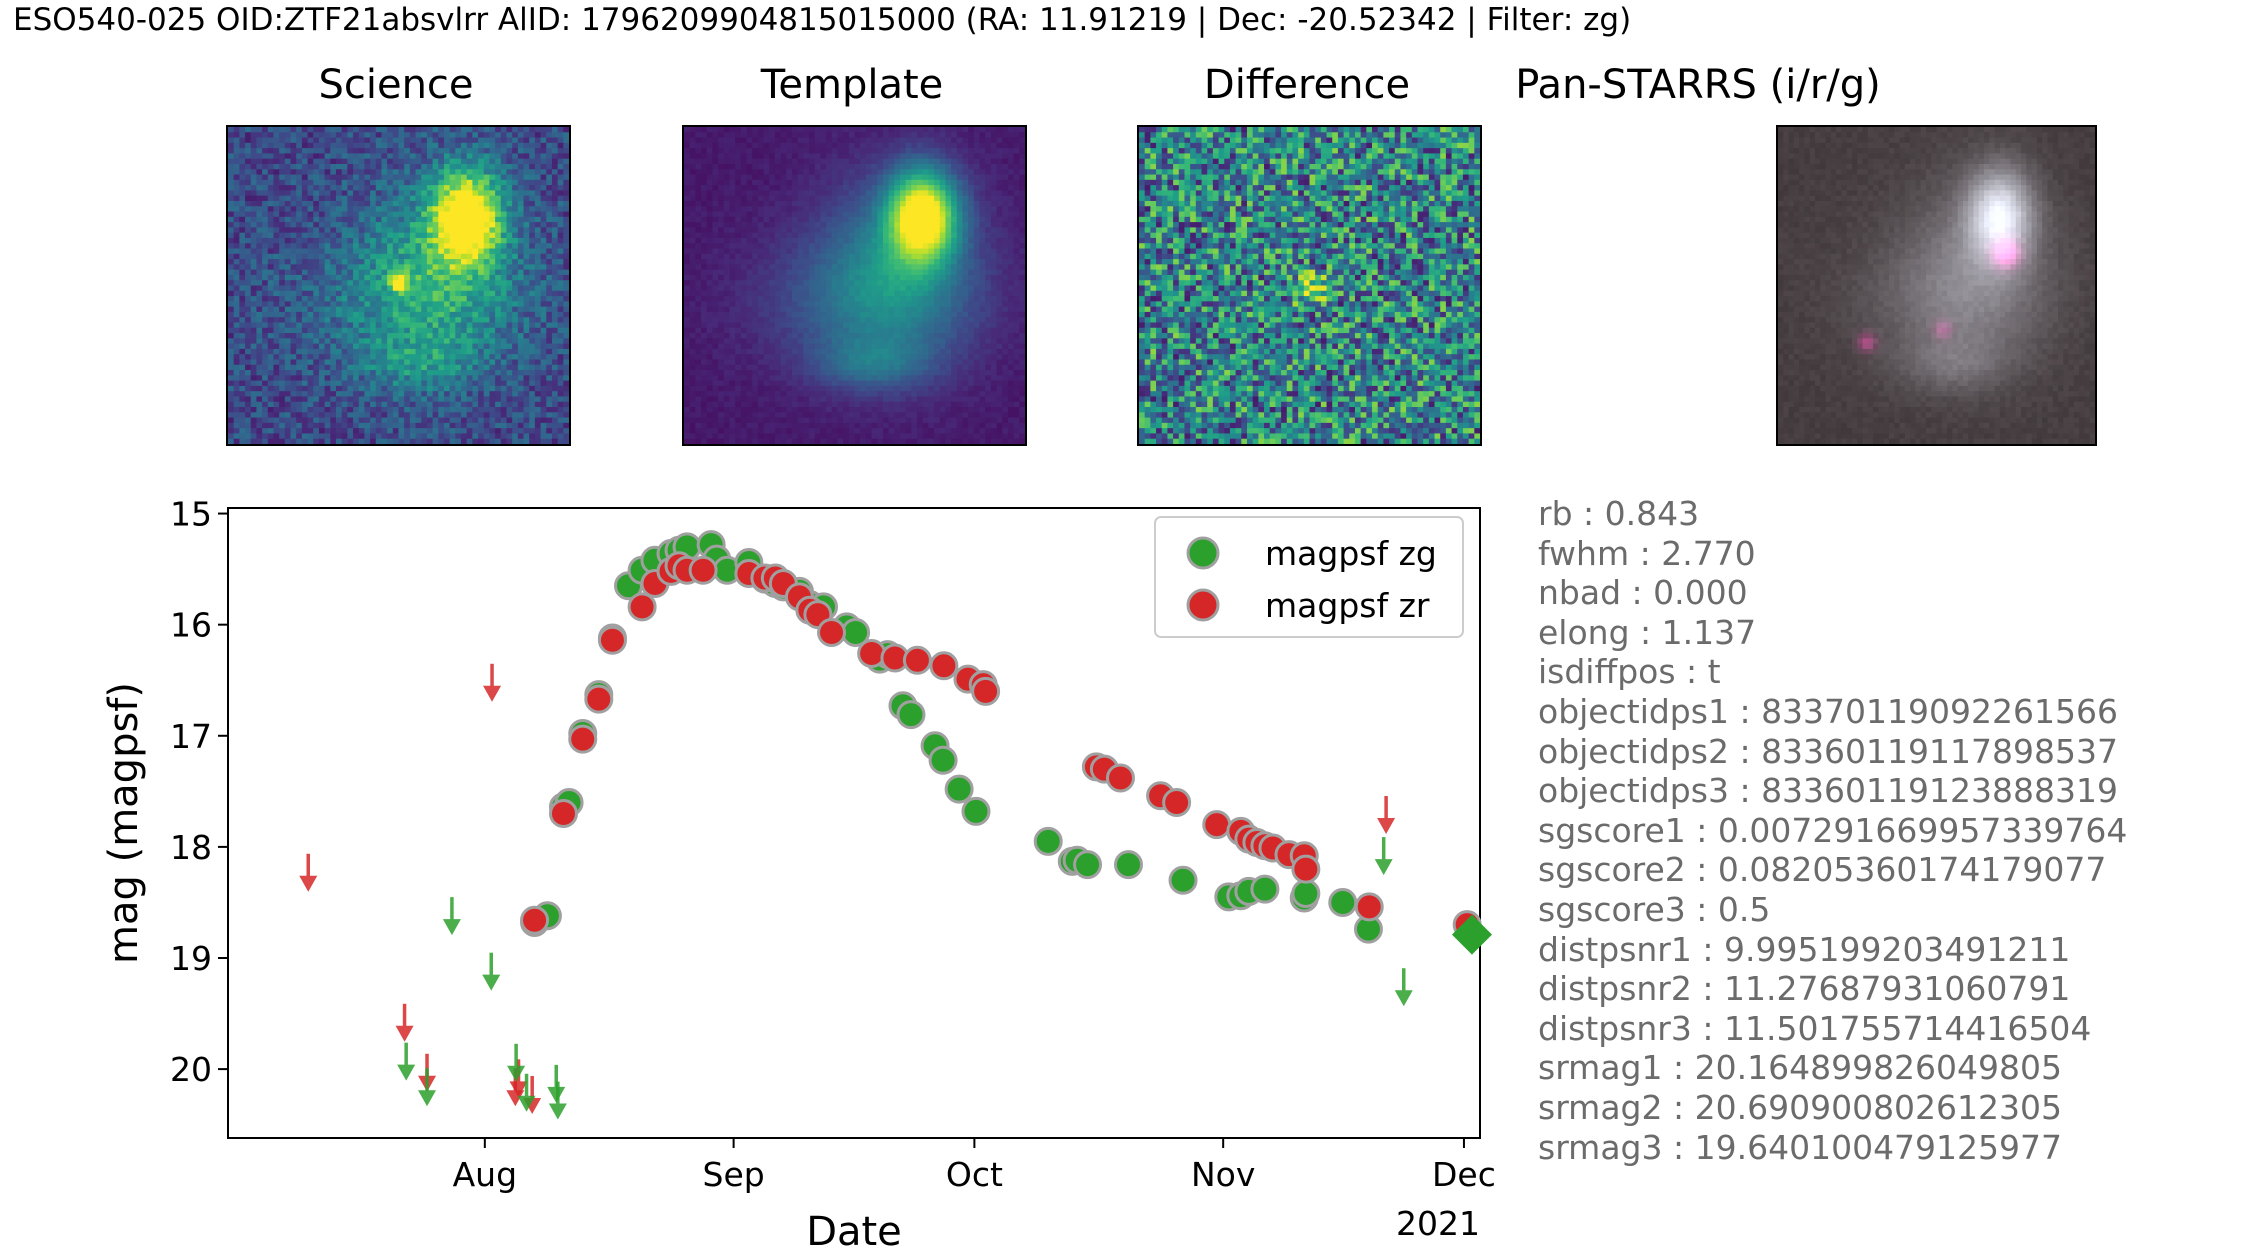 The width and height of the screenshot is (2250, 1250). What do you see at coordinates (1654, 909) in the screenshot?
I see `feature-row-sgscore3: sgscore3 : 0.5` at bounding box center [1654, 909].